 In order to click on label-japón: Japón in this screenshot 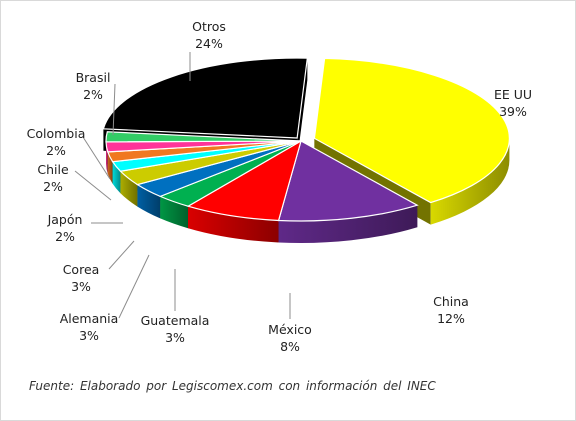, I will do `click(65, 219)`.